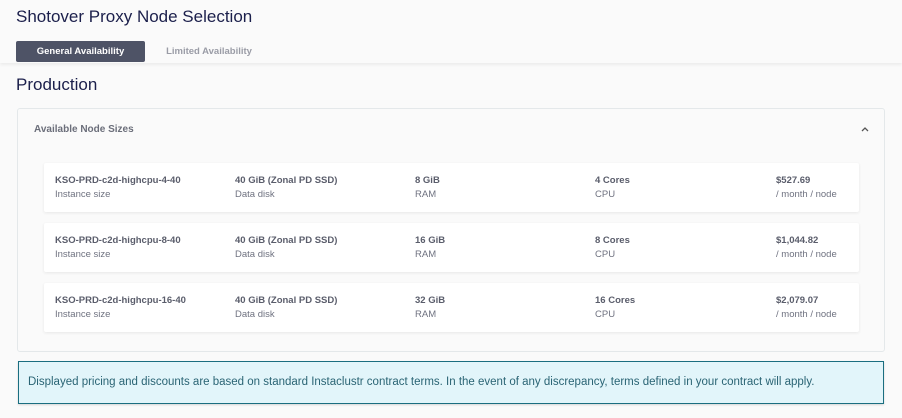  What do you see at coordinates (427, 180) in the screenshot?
I see `ram-value: 8 GiB` at bounding box center [427, 180].